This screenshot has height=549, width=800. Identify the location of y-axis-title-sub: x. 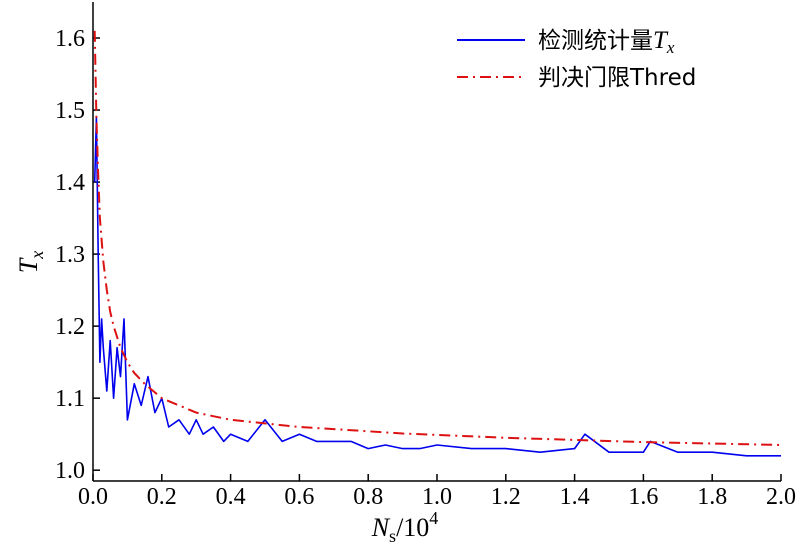
(37, 255).